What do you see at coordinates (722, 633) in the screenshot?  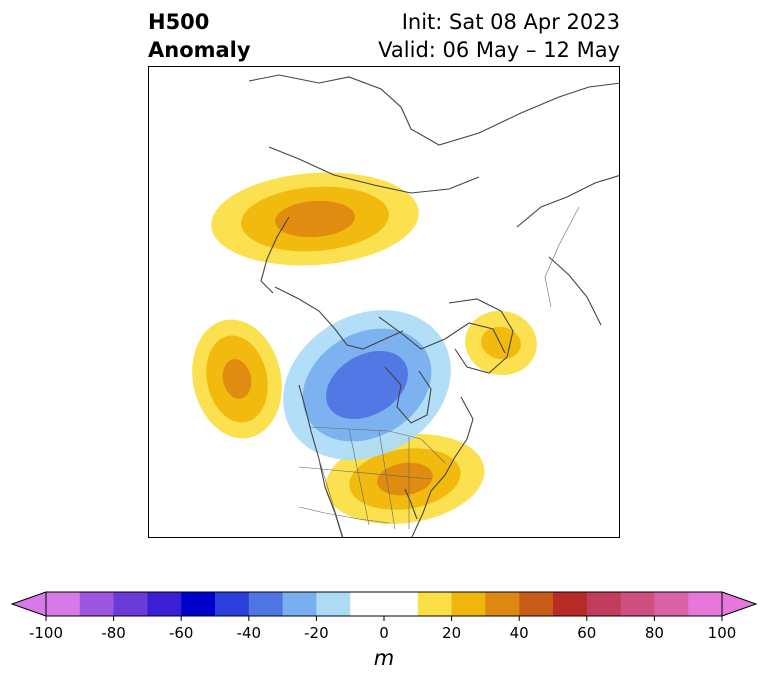 I see `colorbar-tick-label: 100` at bounding box center [722, 633].